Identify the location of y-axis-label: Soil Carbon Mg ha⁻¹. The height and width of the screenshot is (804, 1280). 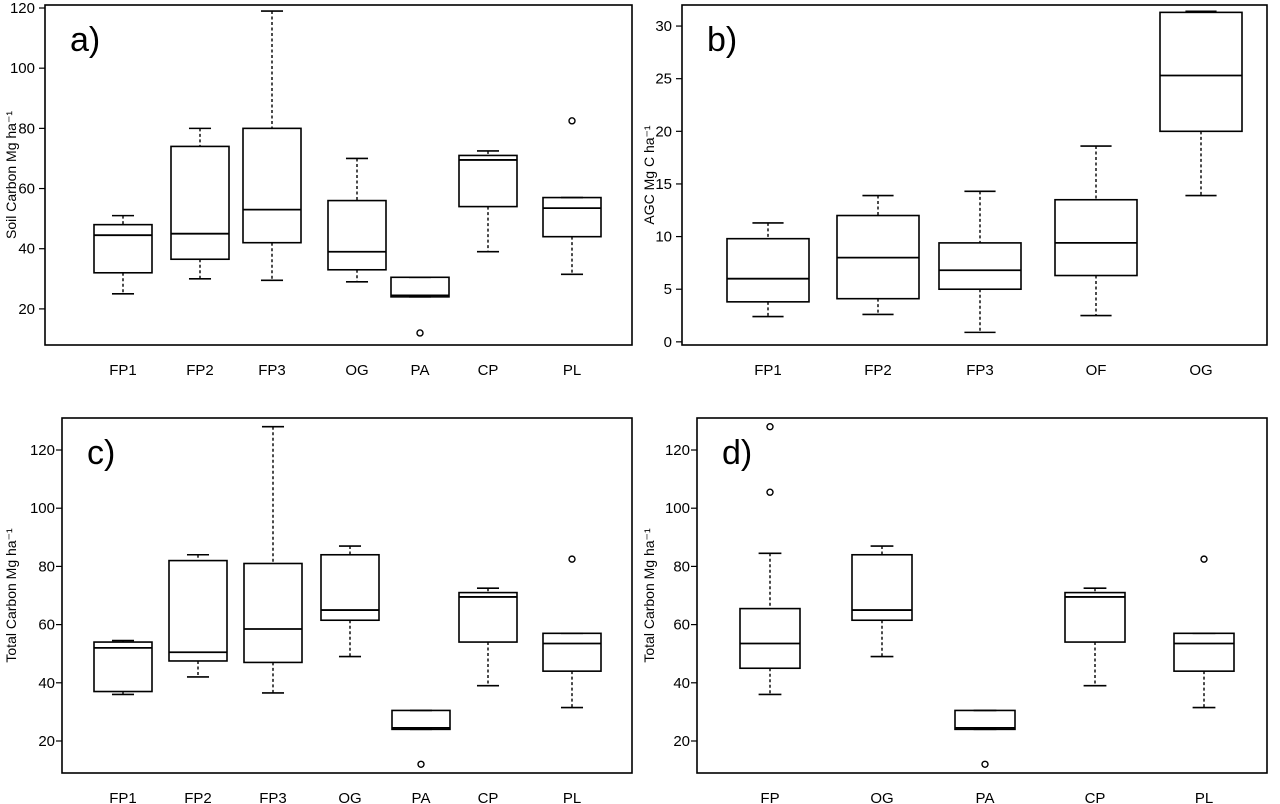
(11, 175).